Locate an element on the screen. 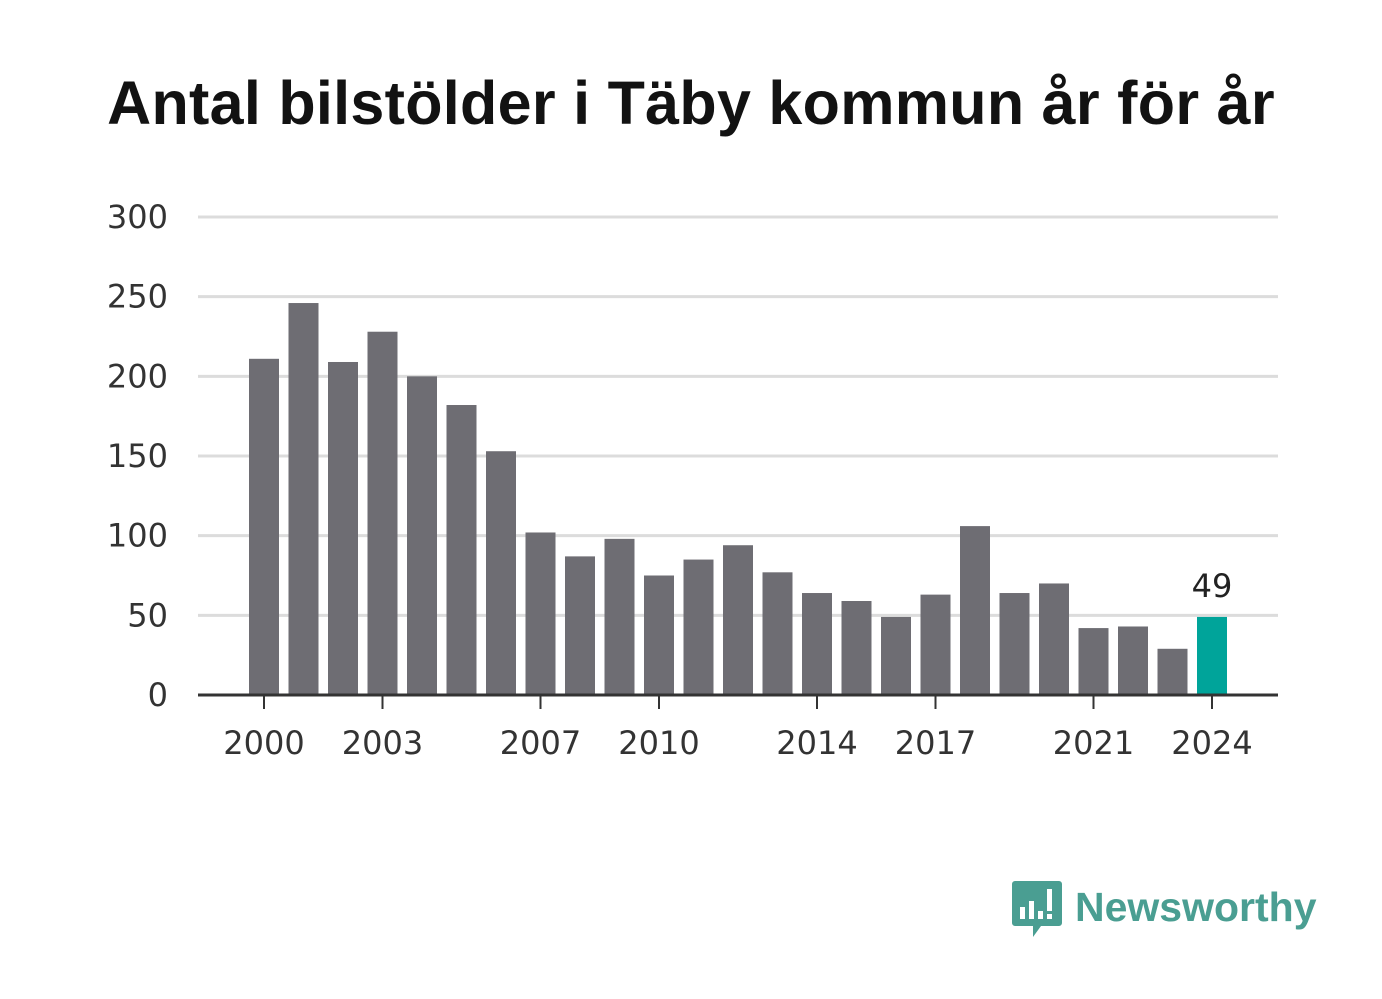 This screenshot has width=1382, height=999. bar-2013 is located at coordinates (777, 633).